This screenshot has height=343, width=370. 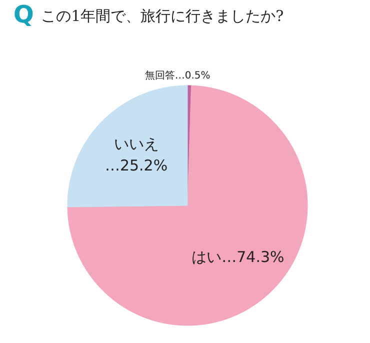 I want to click on chart-title: この1年間で、旅行に行きましたか?, so click(x=162, y=15).